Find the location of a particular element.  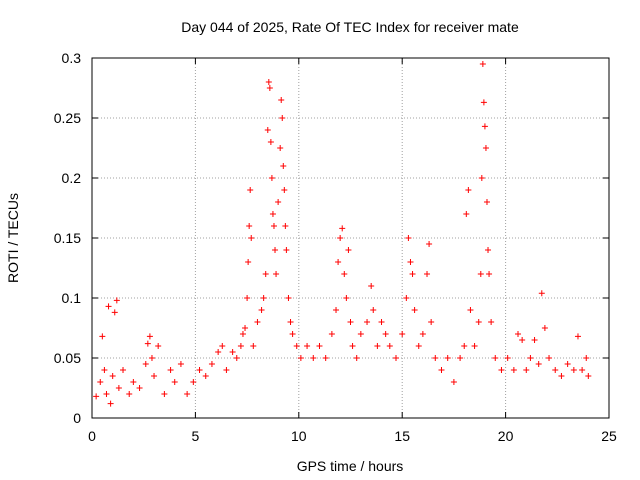

y-tick-label: 0.15 is located at coordinates (67, 238).